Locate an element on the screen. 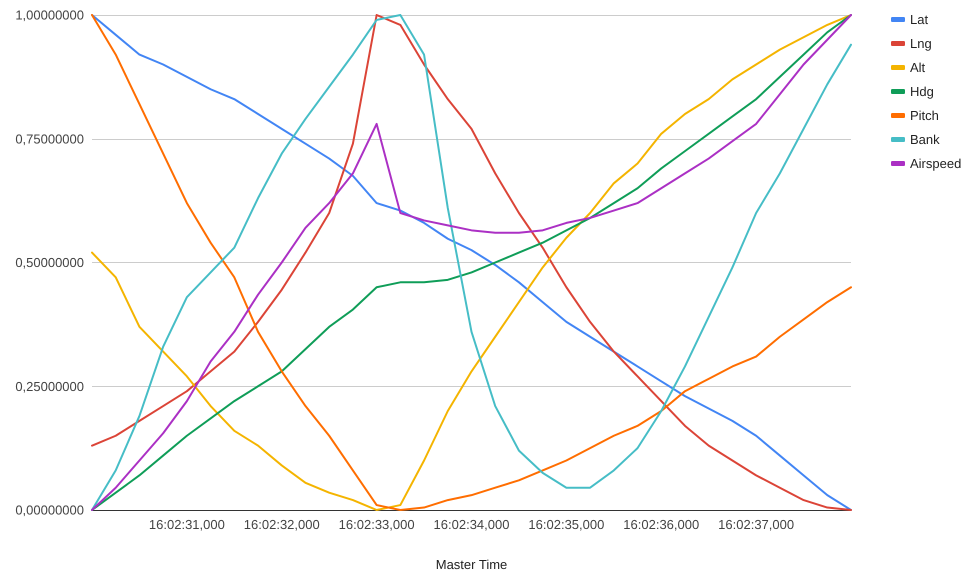 Image resolution: width=971 pixels, height=576 pixels. legend-label: Pitch is located at coordinates (924, 115).